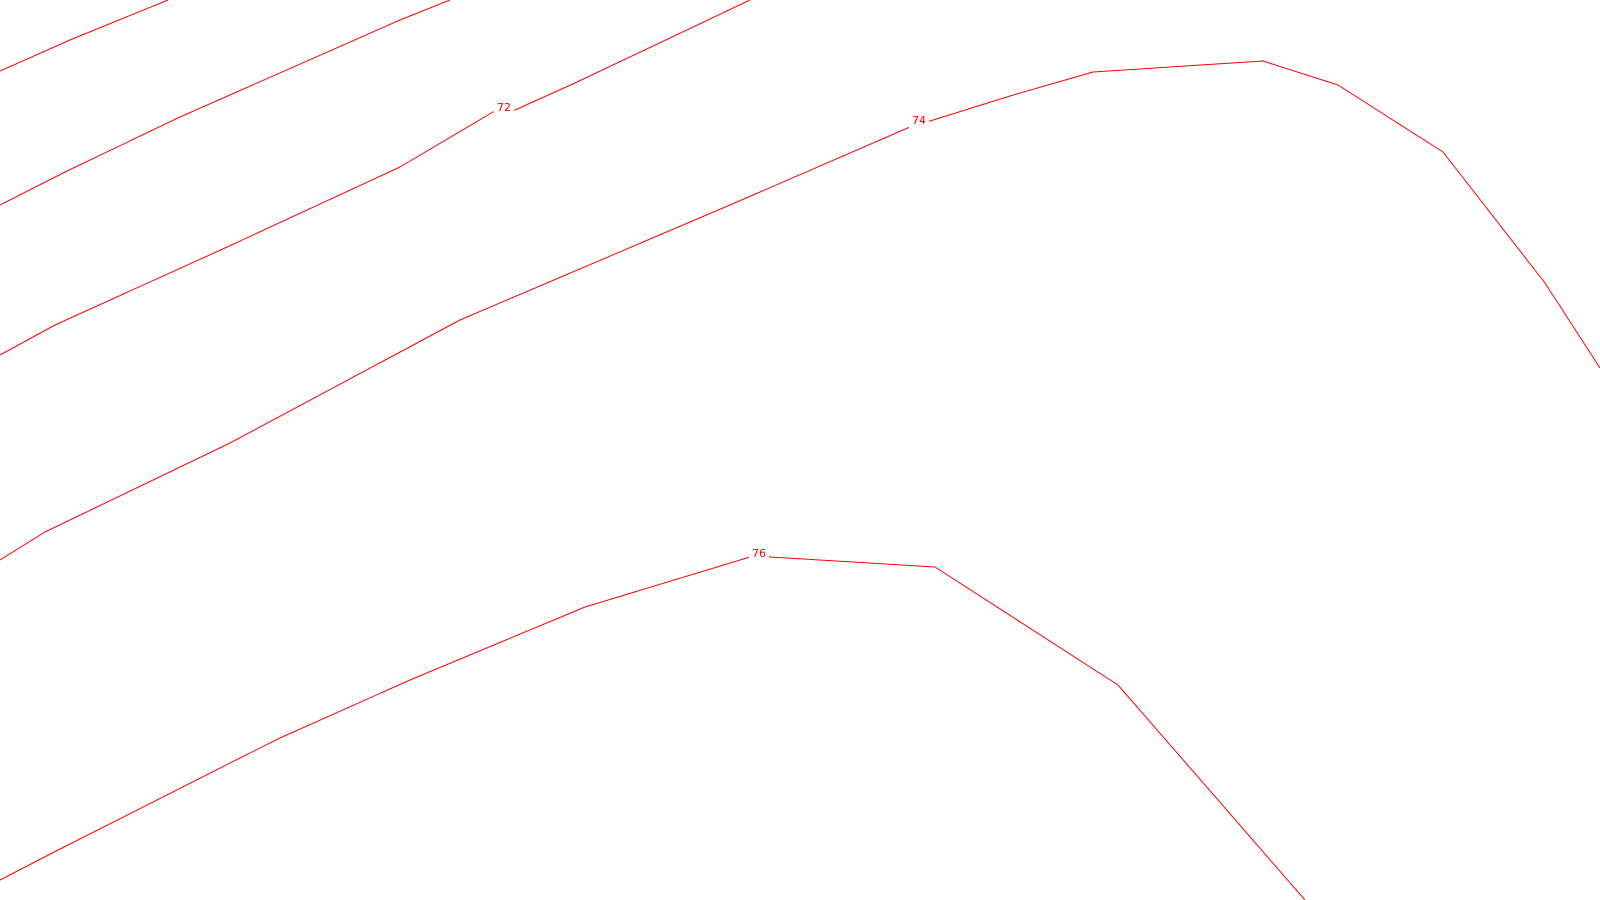 The height and width of the screenshot is (900, 1600). I want to click on contour-label-74: 74, so click(919, 120).